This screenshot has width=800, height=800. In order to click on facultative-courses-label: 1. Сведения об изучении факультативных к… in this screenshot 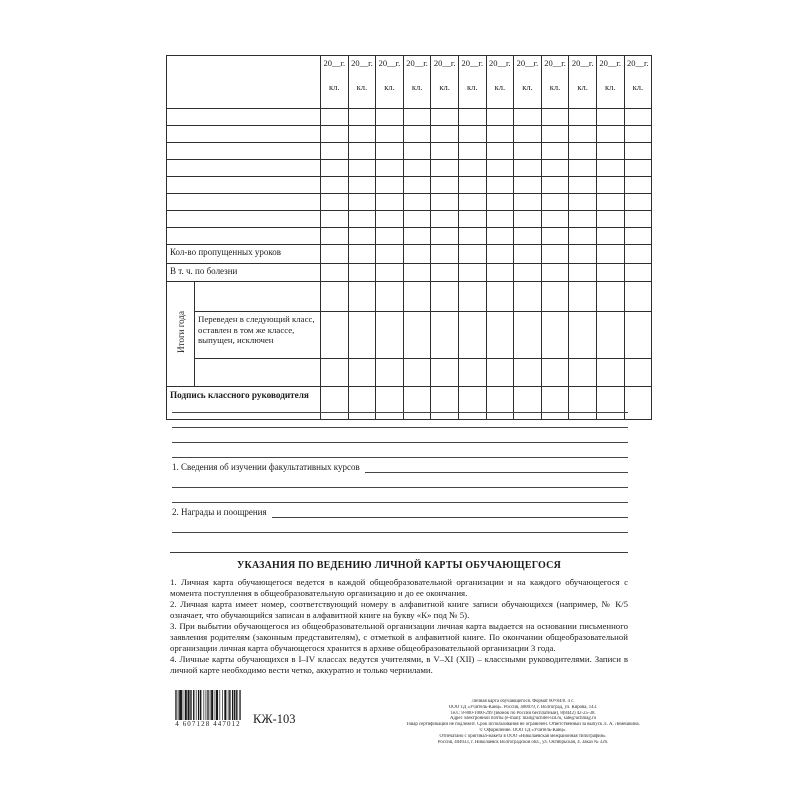, I will do `click(266, 467)`.